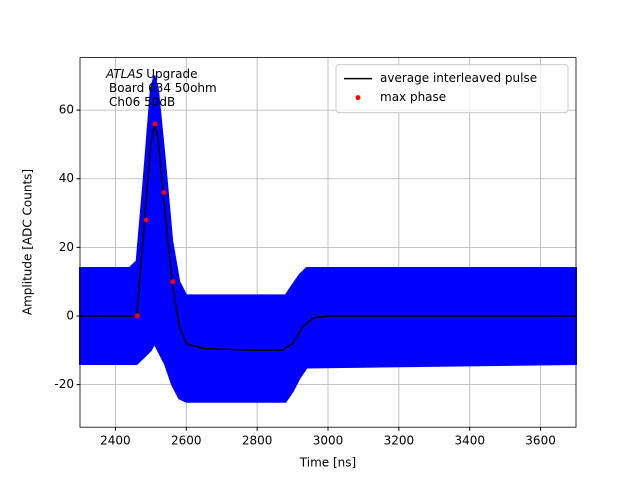 The height and width of the screenshot is (484, 640). Describe the element at coordinates (358, 98) in the screenshot. I see `legend-swatch` at that location.